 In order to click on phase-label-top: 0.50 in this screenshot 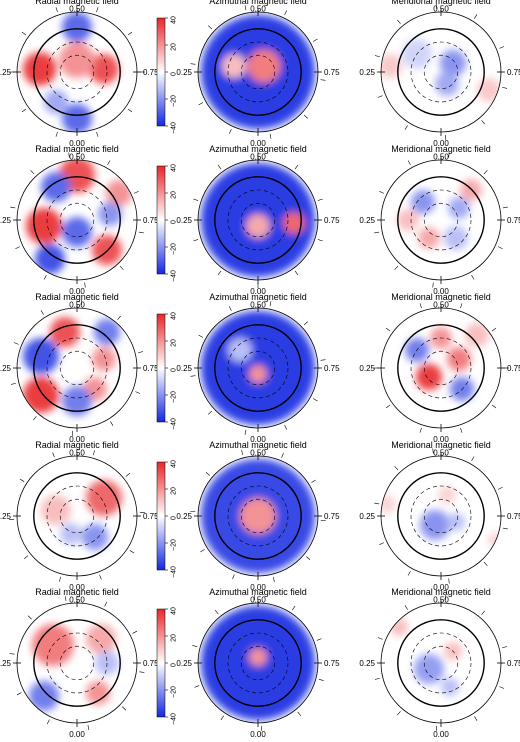, I will do `click(441, 305)`.